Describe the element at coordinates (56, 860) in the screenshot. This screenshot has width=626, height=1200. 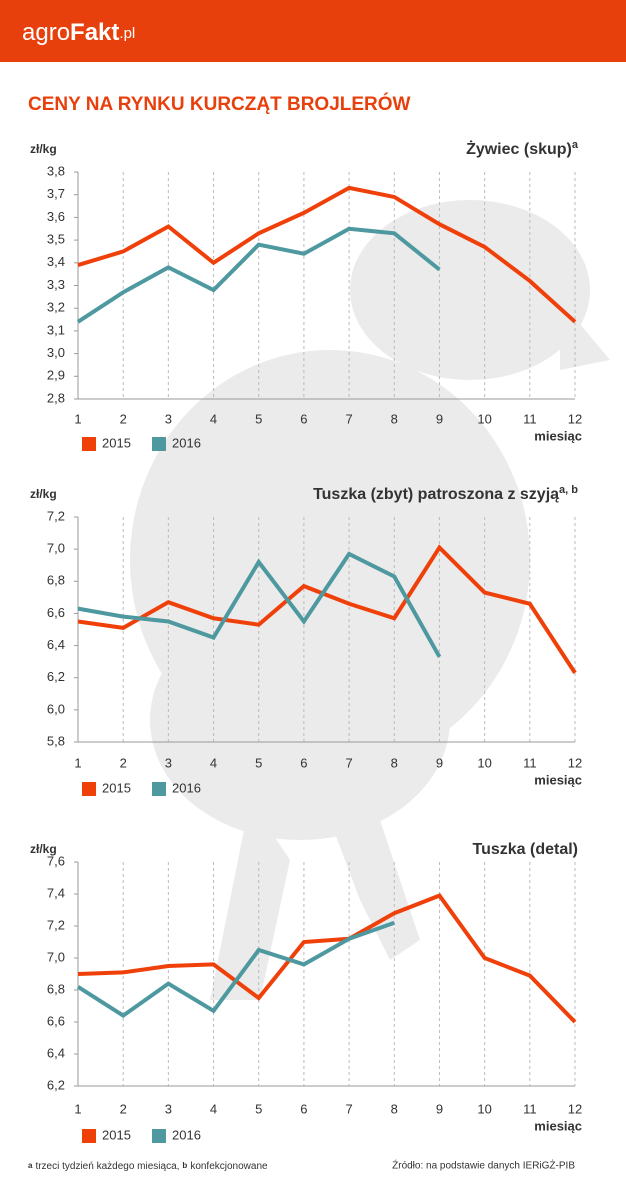
I see `y-tick-label: 7,6` at that location.